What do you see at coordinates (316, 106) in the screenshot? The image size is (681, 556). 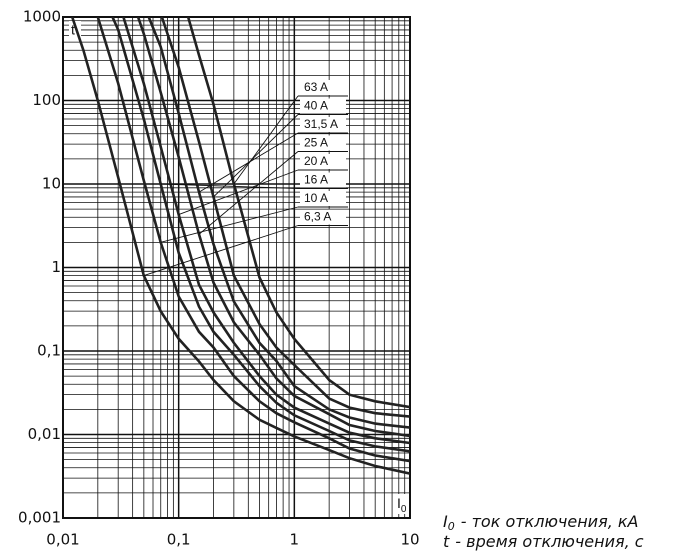 I see `series-label: 40 A` at bounding box center [316, 106].